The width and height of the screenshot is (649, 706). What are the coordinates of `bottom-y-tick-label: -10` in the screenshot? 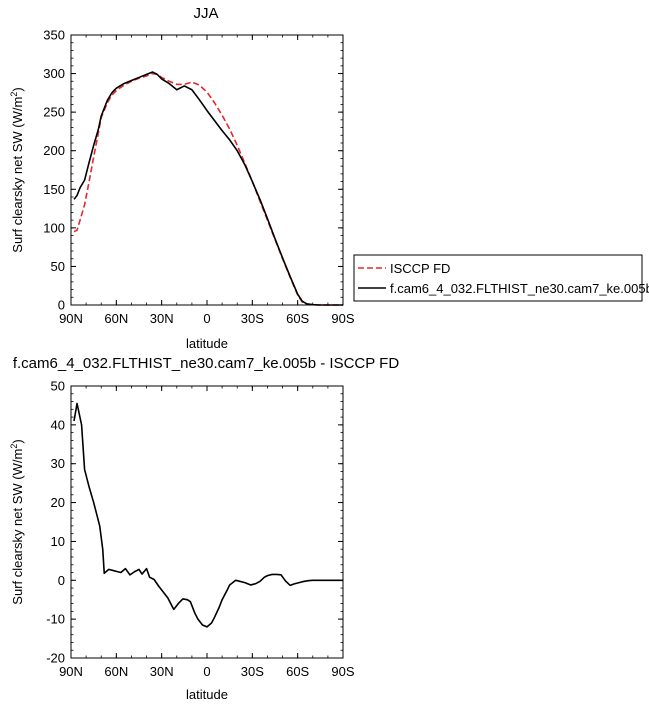 It's located at (55, 619).